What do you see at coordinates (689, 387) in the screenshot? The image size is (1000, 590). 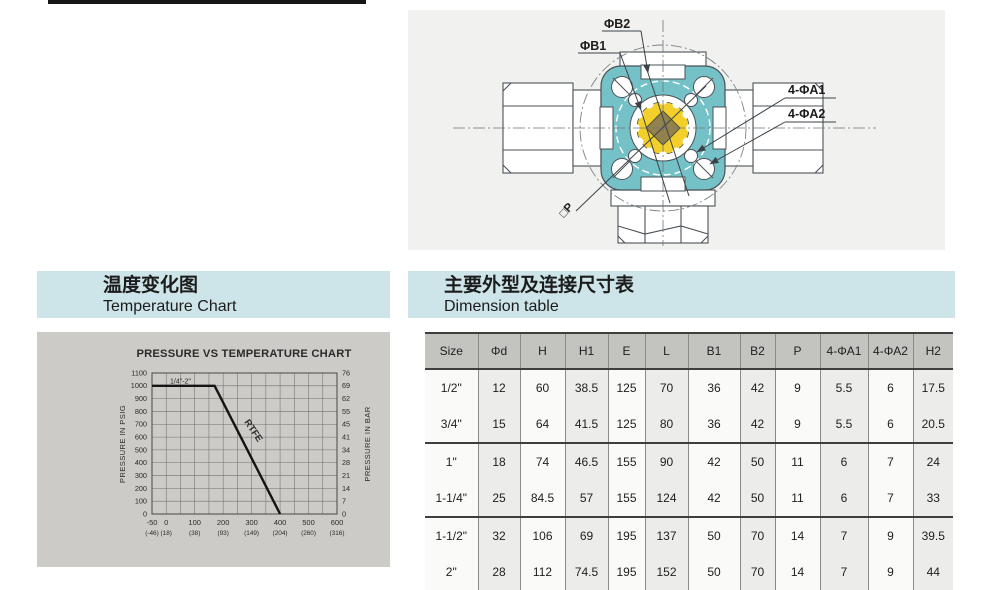 I see `table-row: 1/2" 12 60 38.5 125 70 36 42 9 5.5 6 17.5` at bounding box center [689, 387].